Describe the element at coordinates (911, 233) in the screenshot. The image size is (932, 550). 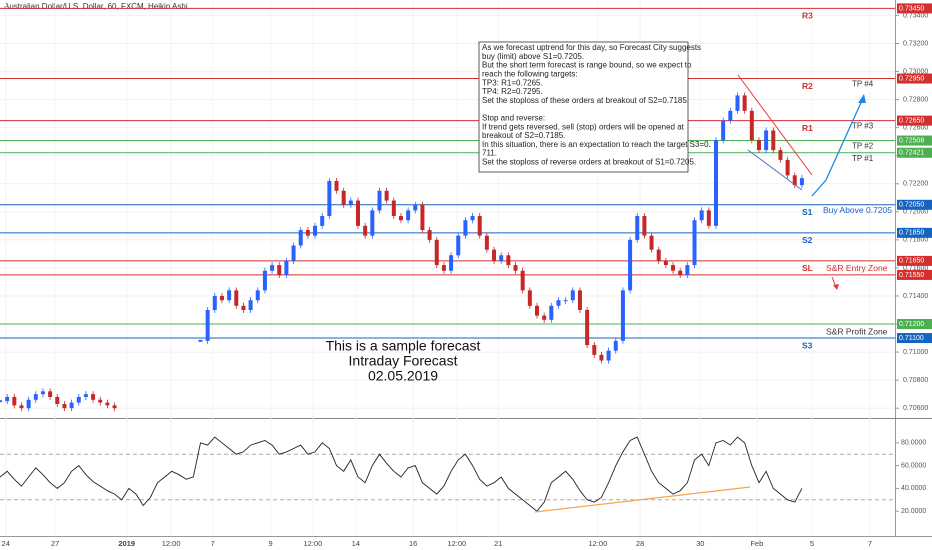
I see `level-price-label: 0.71850` at that location.